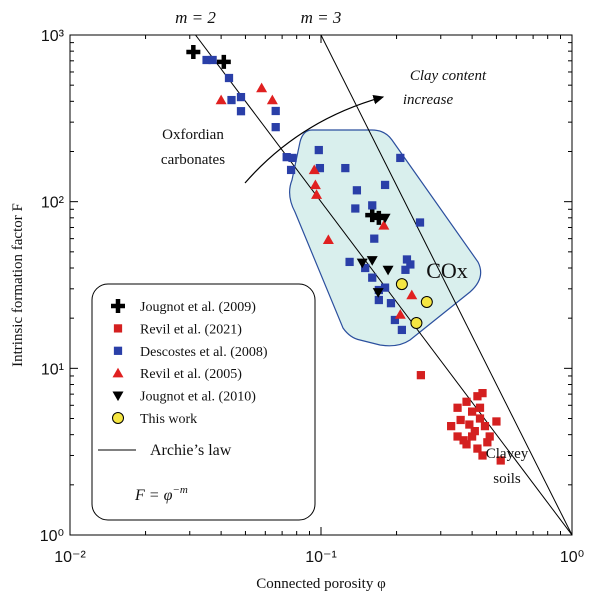 Image resolution: width=589 pixels, height=600 pixels. What do you see at coordinates (18, 285) in the screenshot?
I see `y-axis-label: Intrinsic formation factor F` at bounding box center [18, 285].